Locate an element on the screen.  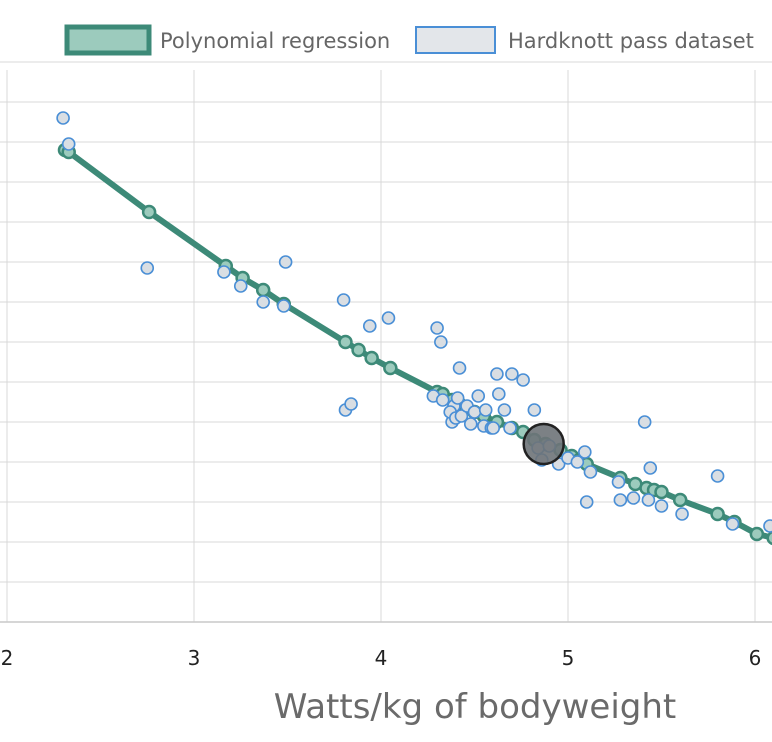
x-tick-labels: 2 3 4 5 6 is located at coordinates (381, 658).